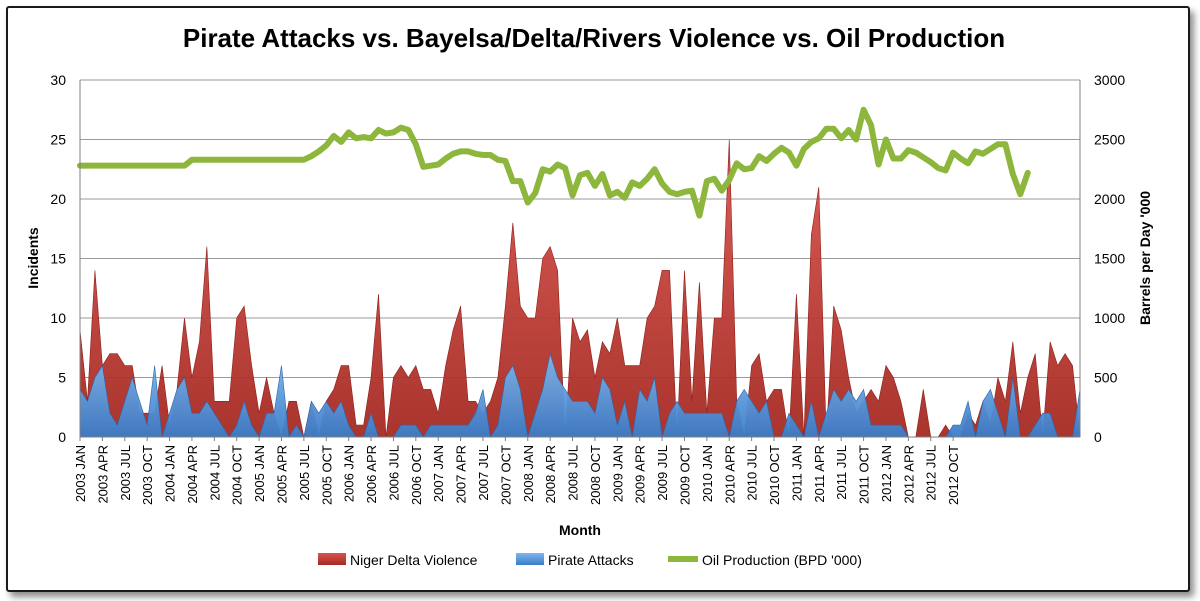 The height and width of the screenshot is (601, 1200). What do you see at coordinates (1109, 199) in the screenshot?
I see `y2-tick-label: 2000` at bounding box center [1109, 199].